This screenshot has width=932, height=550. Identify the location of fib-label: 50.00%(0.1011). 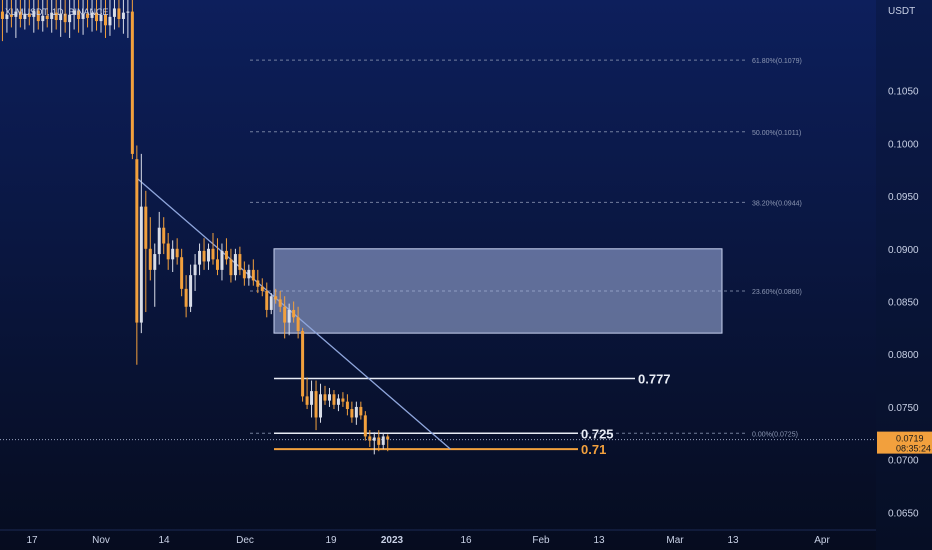
(776, 133).